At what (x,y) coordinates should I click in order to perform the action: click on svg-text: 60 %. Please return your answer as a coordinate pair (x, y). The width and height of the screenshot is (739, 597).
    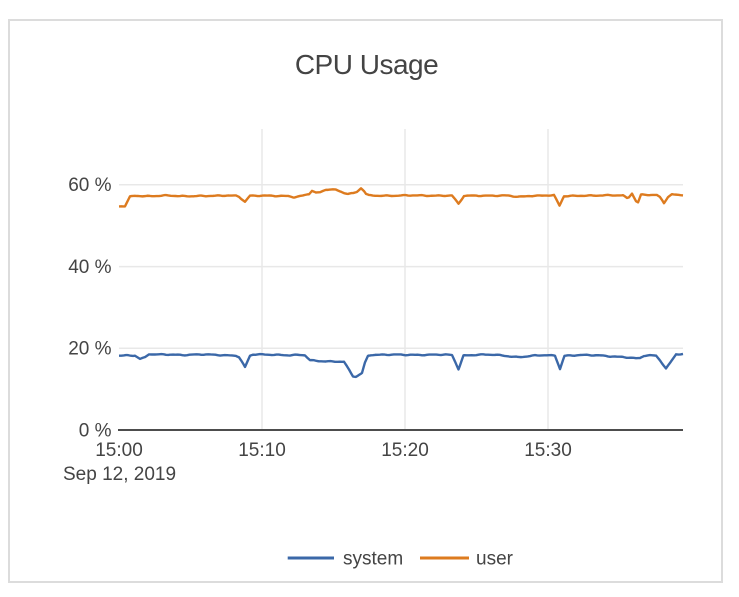
    Looking at the image, I should click on (89, 185).